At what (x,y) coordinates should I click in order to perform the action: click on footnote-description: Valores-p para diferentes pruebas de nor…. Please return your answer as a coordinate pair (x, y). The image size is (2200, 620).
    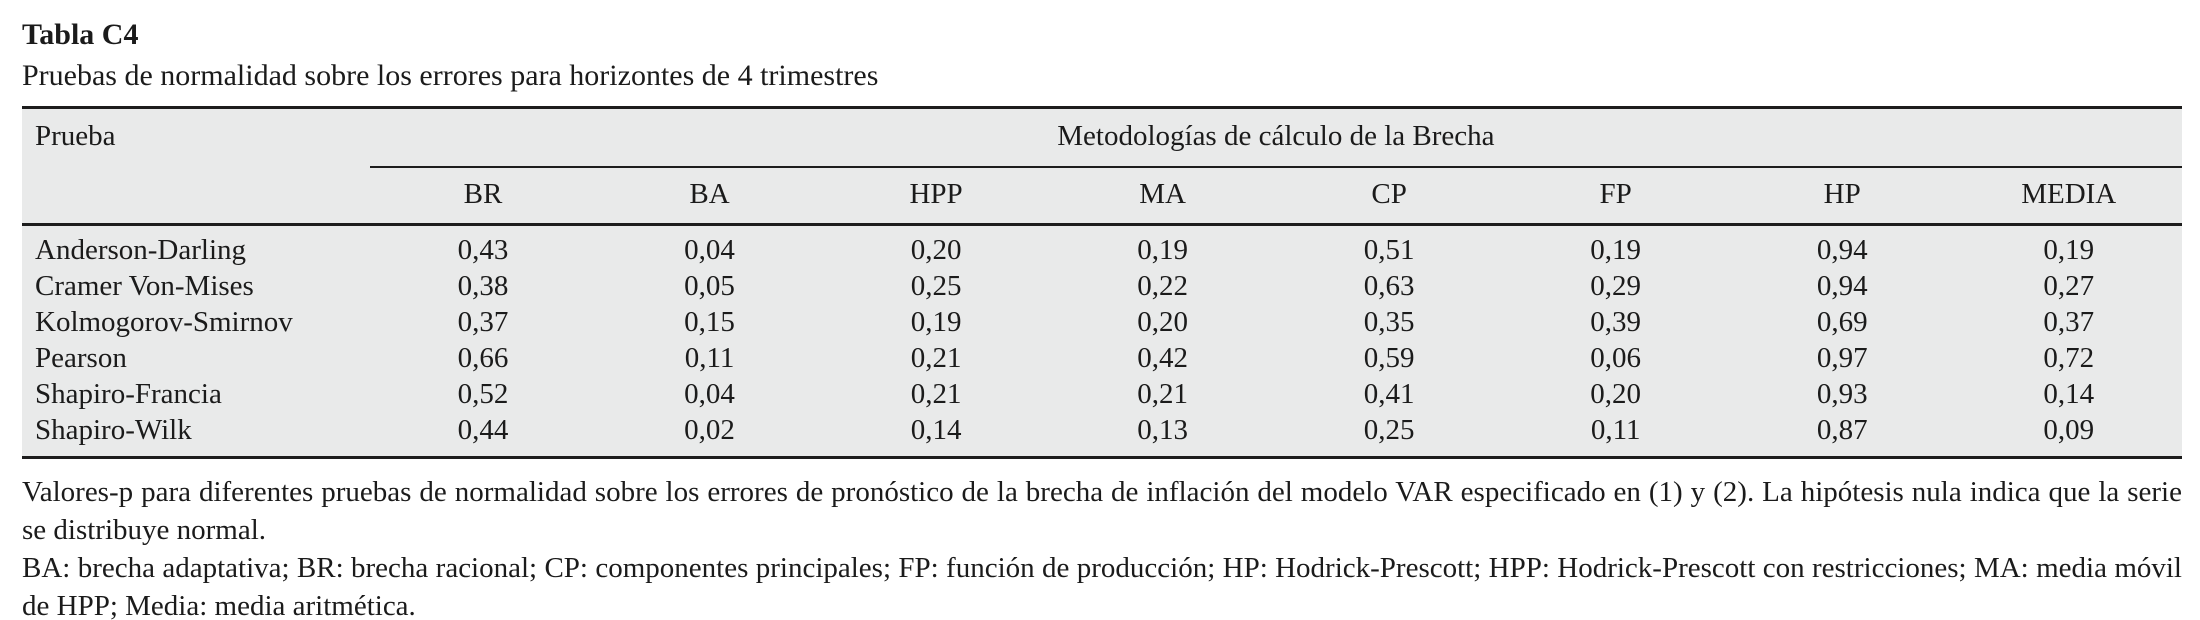
    Looking at the image, I should click on (1102, 511).